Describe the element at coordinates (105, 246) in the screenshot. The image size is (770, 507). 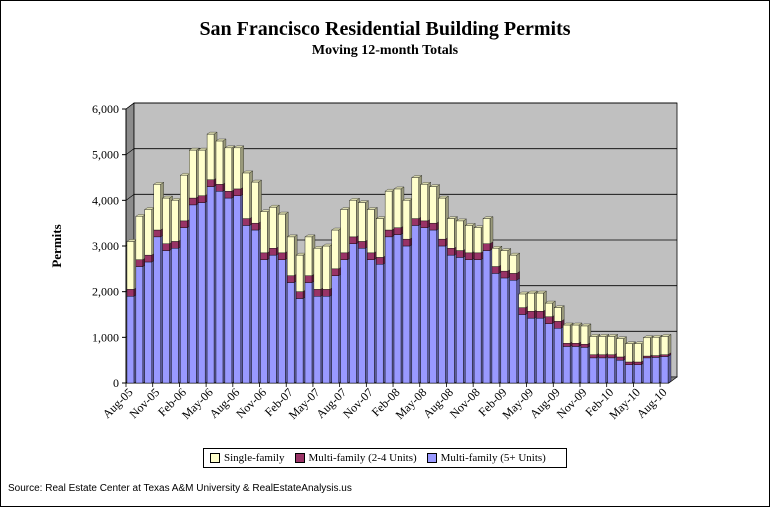
I see `y-tick-label: 3,000` at that location.